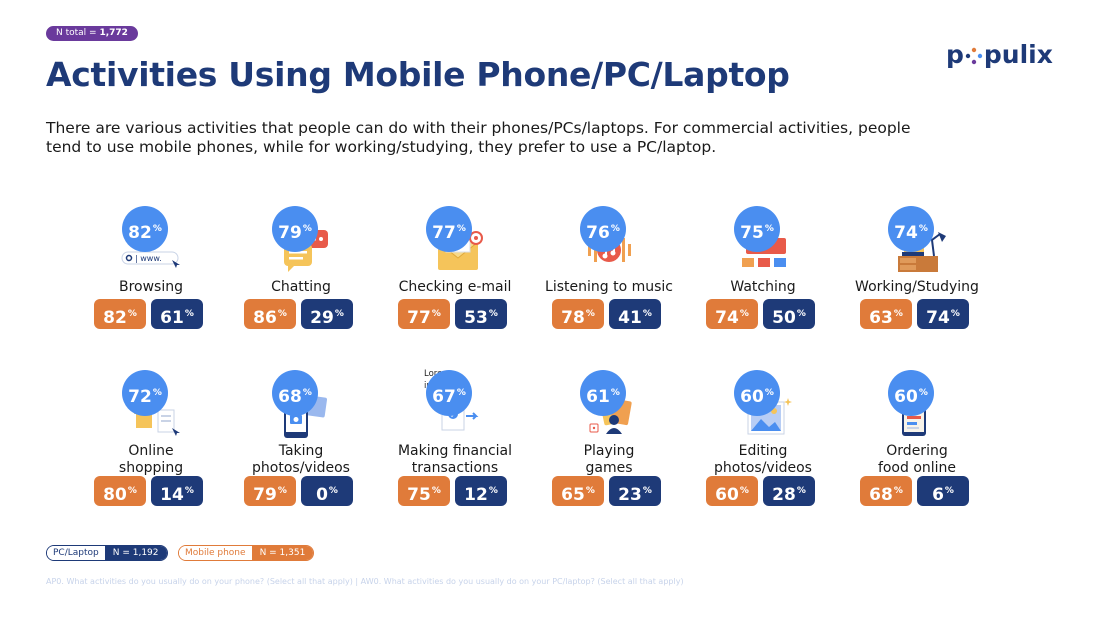 This screenshot has height=618, width=1100. I want to click on value-pills: 63% 74%, so click(917, 314).